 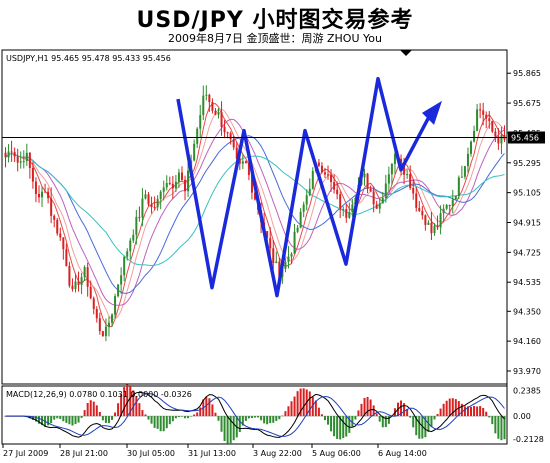 I want to click on macd-tick-label: 0.2385, so click(x=527, y=390).